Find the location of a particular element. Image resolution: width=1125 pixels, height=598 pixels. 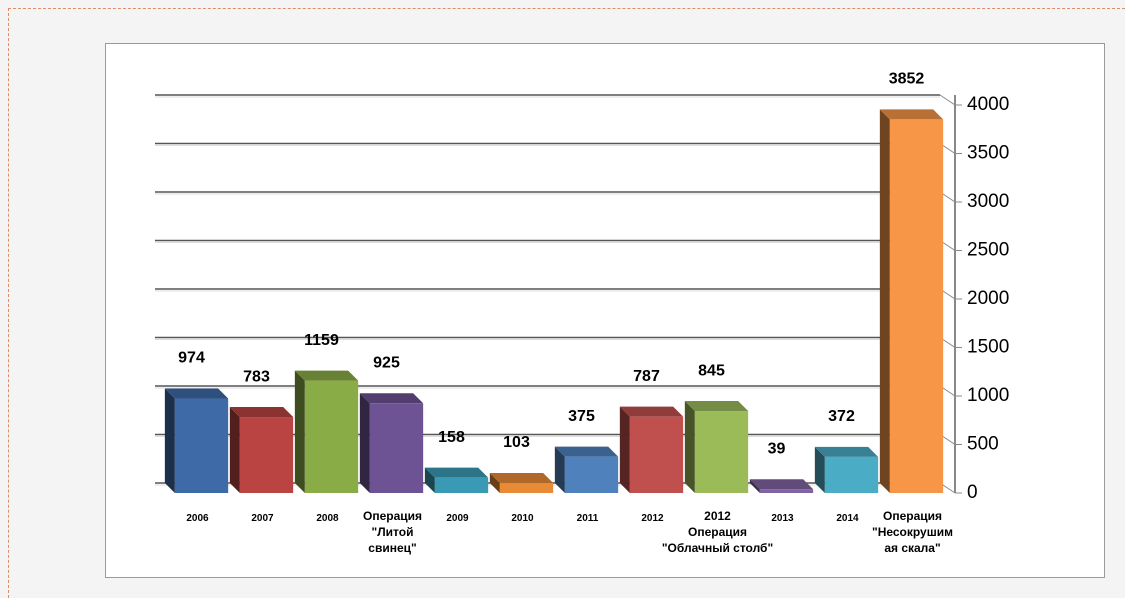

x-tick-label: 2011 is located at coordinates (587, 518).